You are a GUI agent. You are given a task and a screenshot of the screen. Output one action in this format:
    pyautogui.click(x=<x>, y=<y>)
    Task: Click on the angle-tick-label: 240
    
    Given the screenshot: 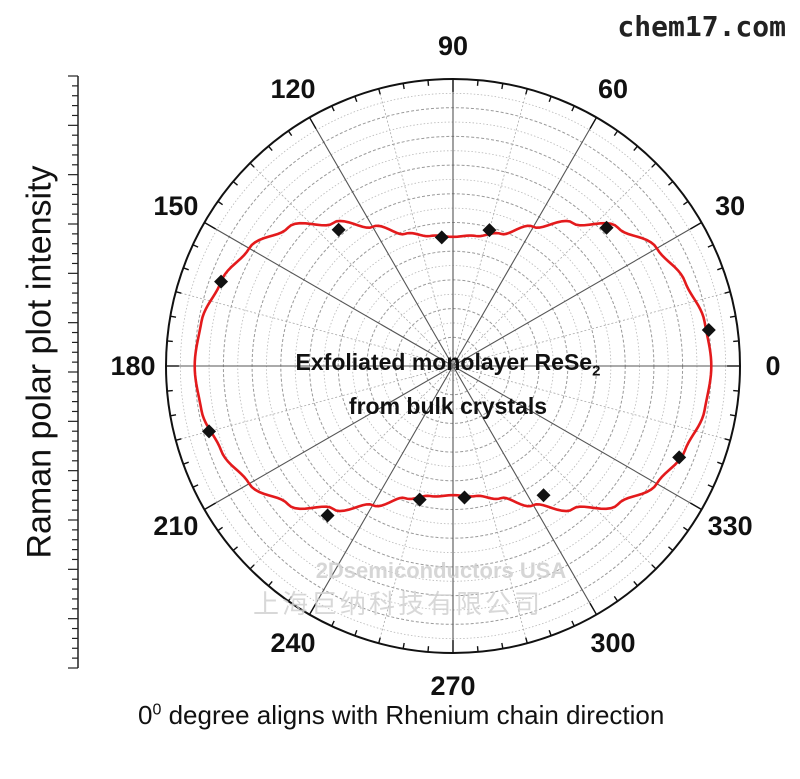 What is the action you would take?
    pyautogui.click(x=292, y=643)
    